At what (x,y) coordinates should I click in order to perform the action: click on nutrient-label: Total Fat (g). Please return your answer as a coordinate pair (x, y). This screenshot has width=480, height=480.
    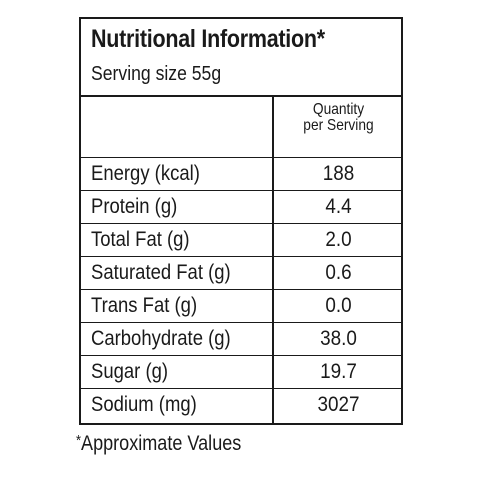
    Looking at the image, I should click on (140, 239).